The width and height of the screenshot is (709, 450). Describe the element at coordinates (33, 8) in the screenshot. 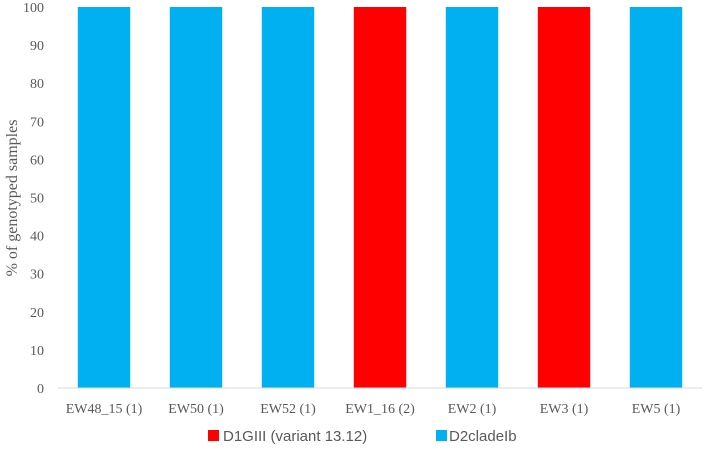

I see `y-tick-label: 100` at that location.